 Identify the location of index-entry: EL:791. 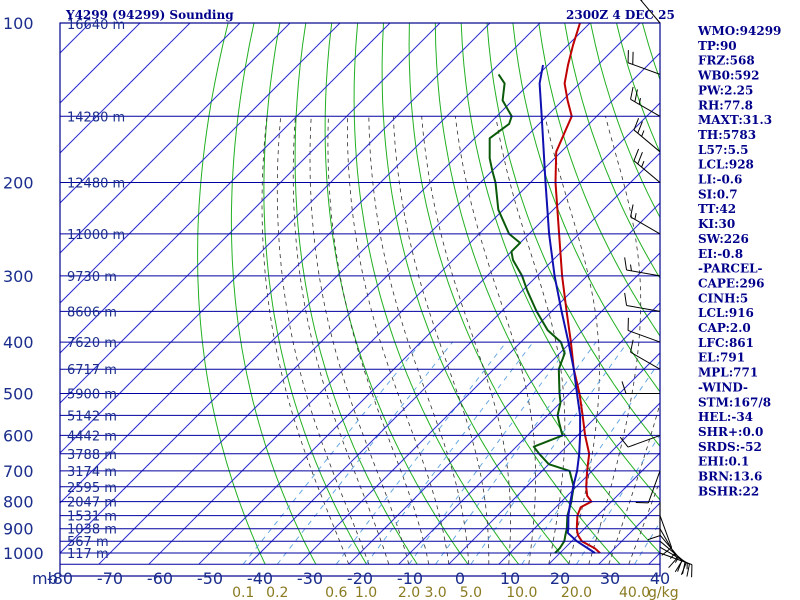
(721, 358).